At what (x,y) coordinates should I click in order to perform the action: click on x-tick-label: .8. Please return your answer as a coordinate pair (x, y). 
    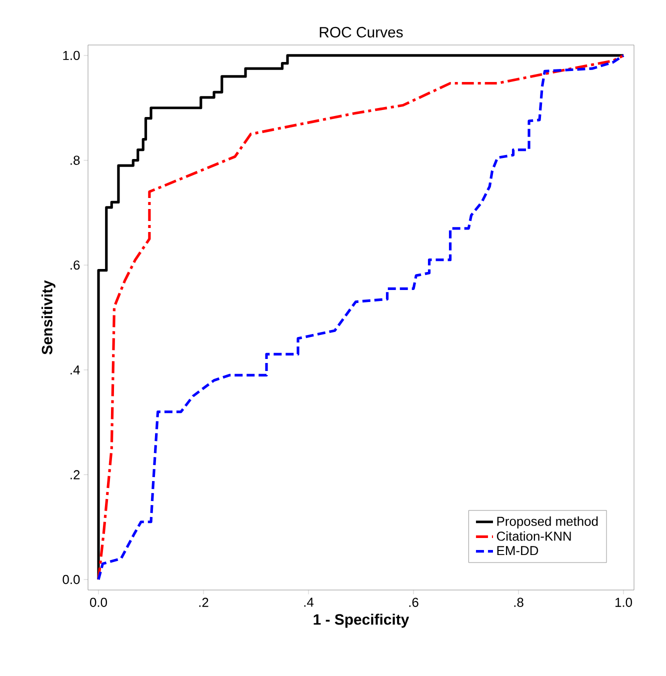
    Looking at the image, I should click on (519, 602).